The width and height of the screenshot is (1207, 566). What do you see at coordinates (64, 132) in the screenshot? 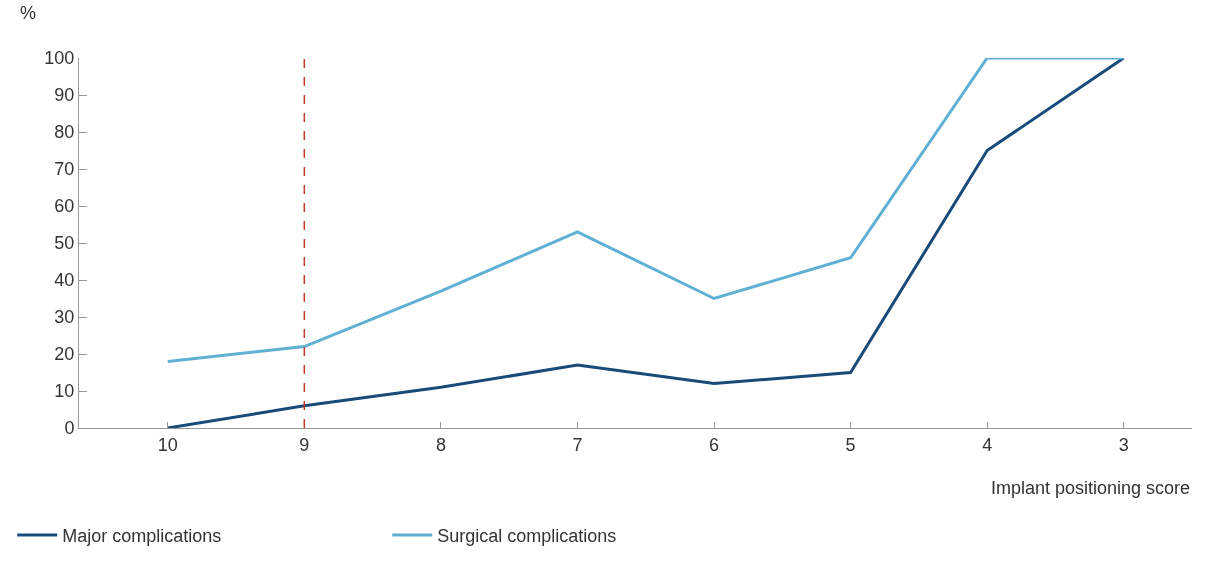
I see `y-tick-label: 80` at bounding box center [64, 132].